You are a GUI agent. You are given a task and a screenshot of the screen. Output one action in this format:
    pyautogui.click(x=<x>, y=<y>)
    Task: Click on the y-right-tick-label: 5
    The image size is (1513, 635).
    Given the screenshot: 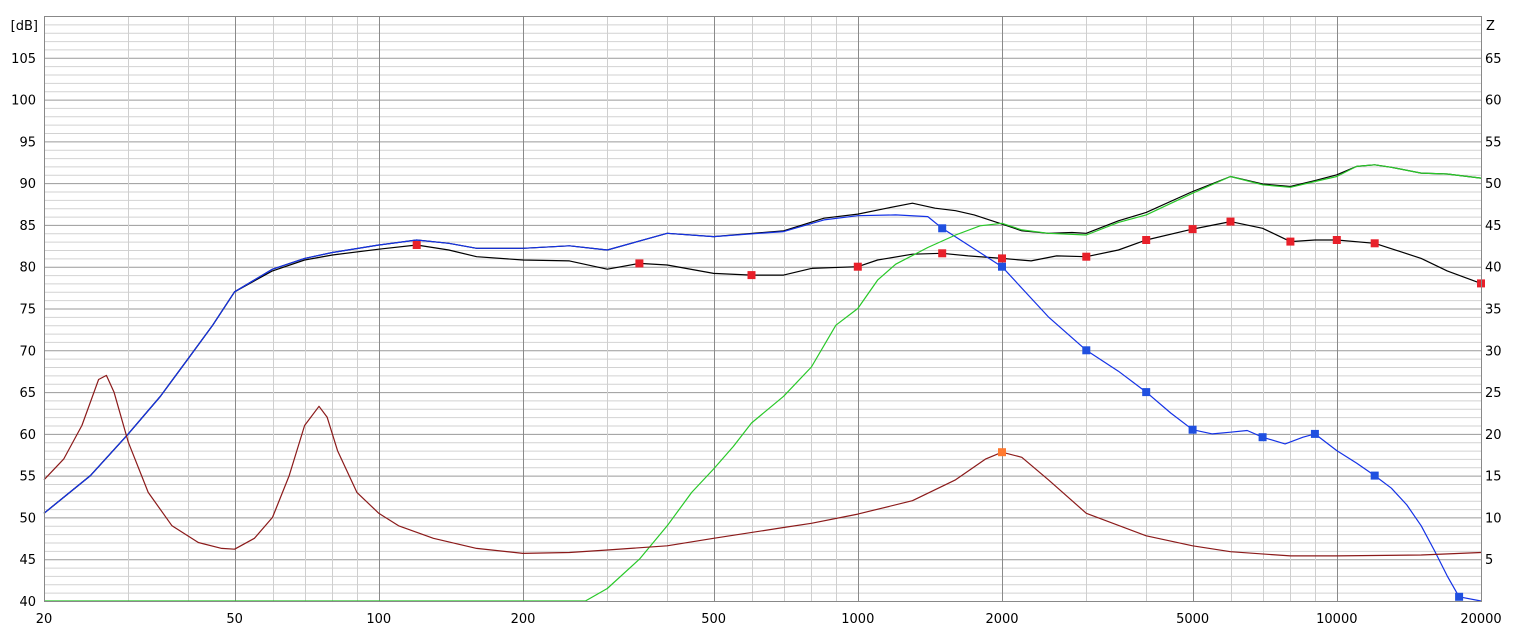 What is the action you would take?
    pyautogui.click(x=1489, y=560)
    